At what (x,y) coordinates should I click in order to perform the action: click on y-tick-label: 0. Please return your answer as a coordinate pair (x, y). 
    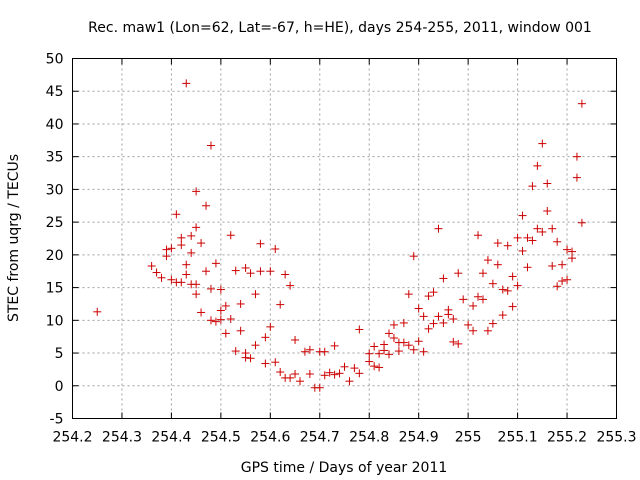
    Looking at the image, I should click on (59, 387).